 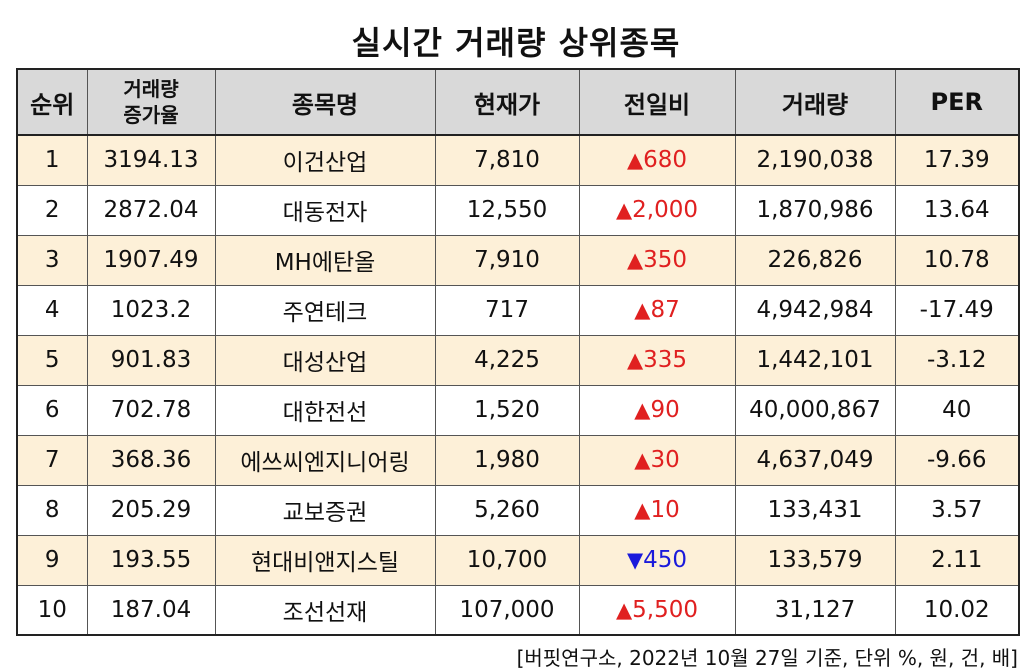 I want to click on table-row: 8 205.29 교보증권 5,260 ▲10 133,431 3.57, so click(x=518, y=510).